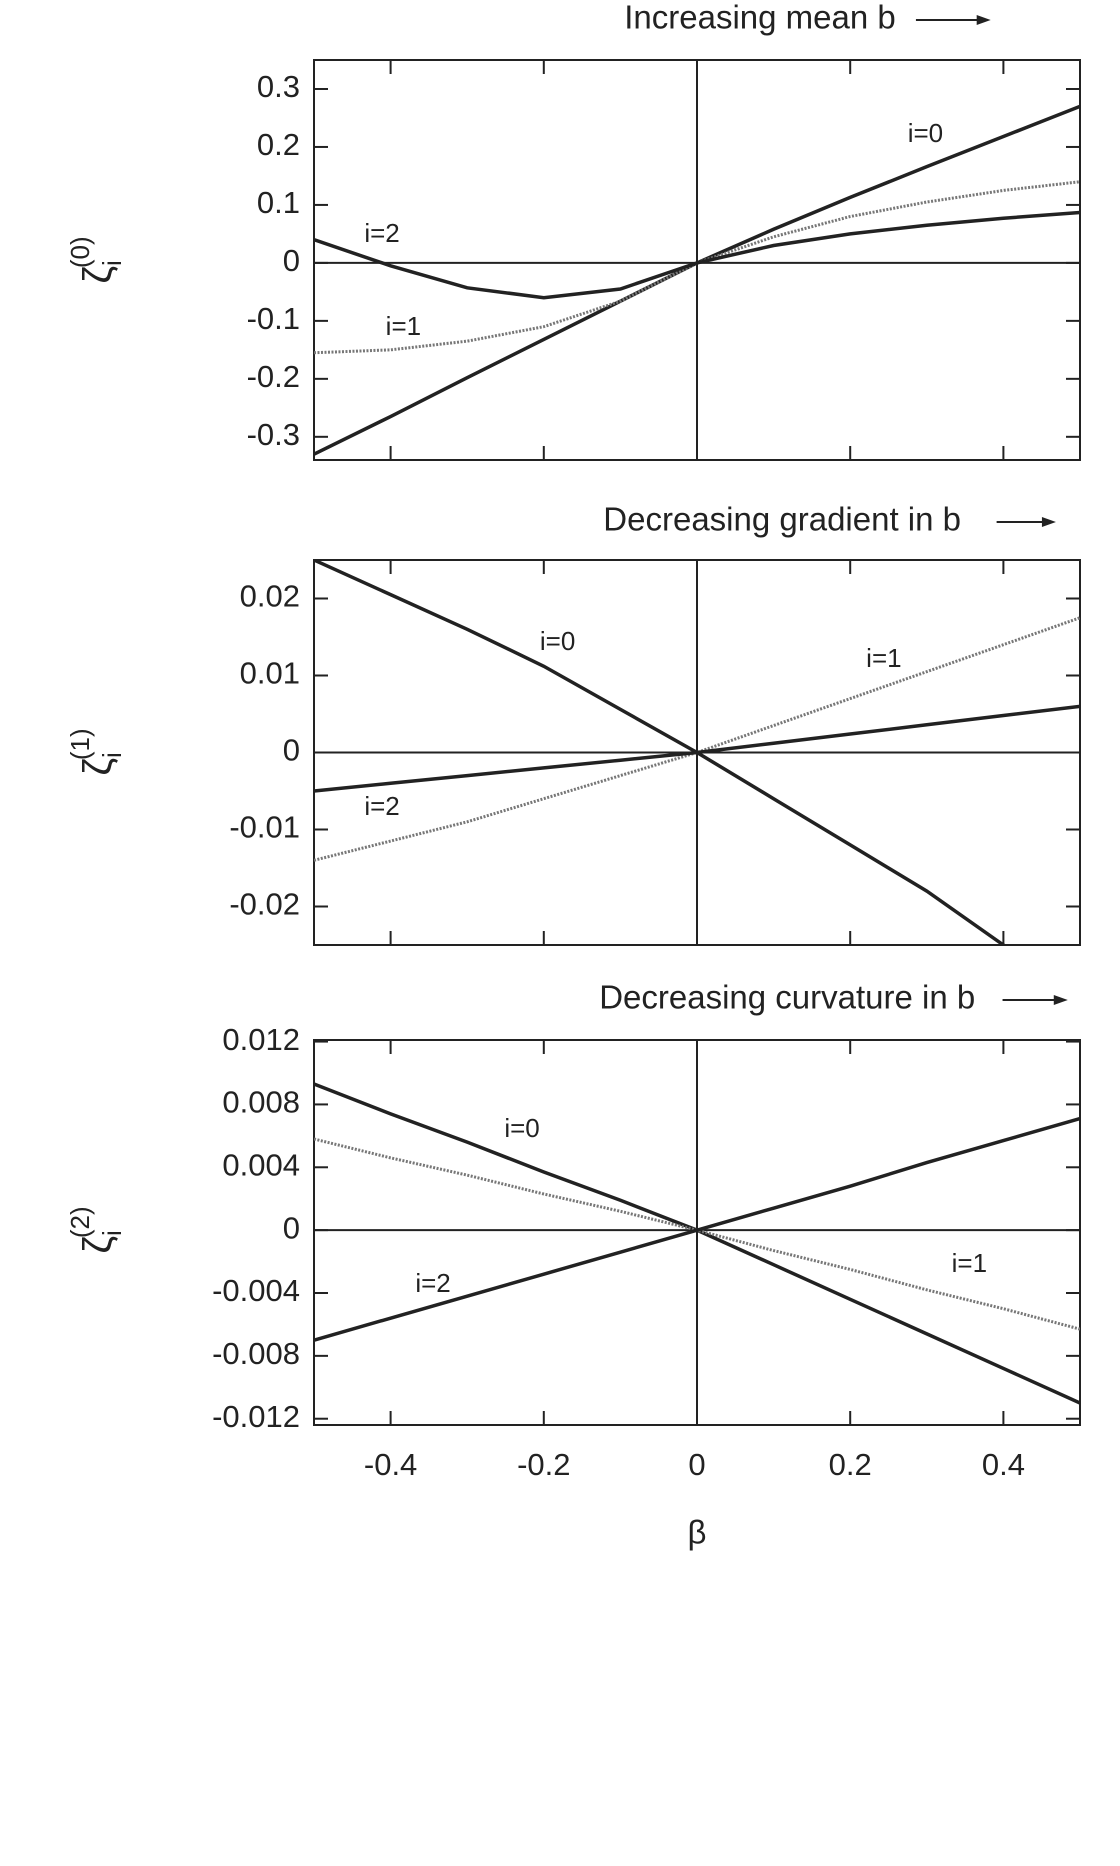  What do you see at coordinates (261, 1164) in the screenshot?
I see `y-tick-label: 0.004` at bounding box center [261, 1164].